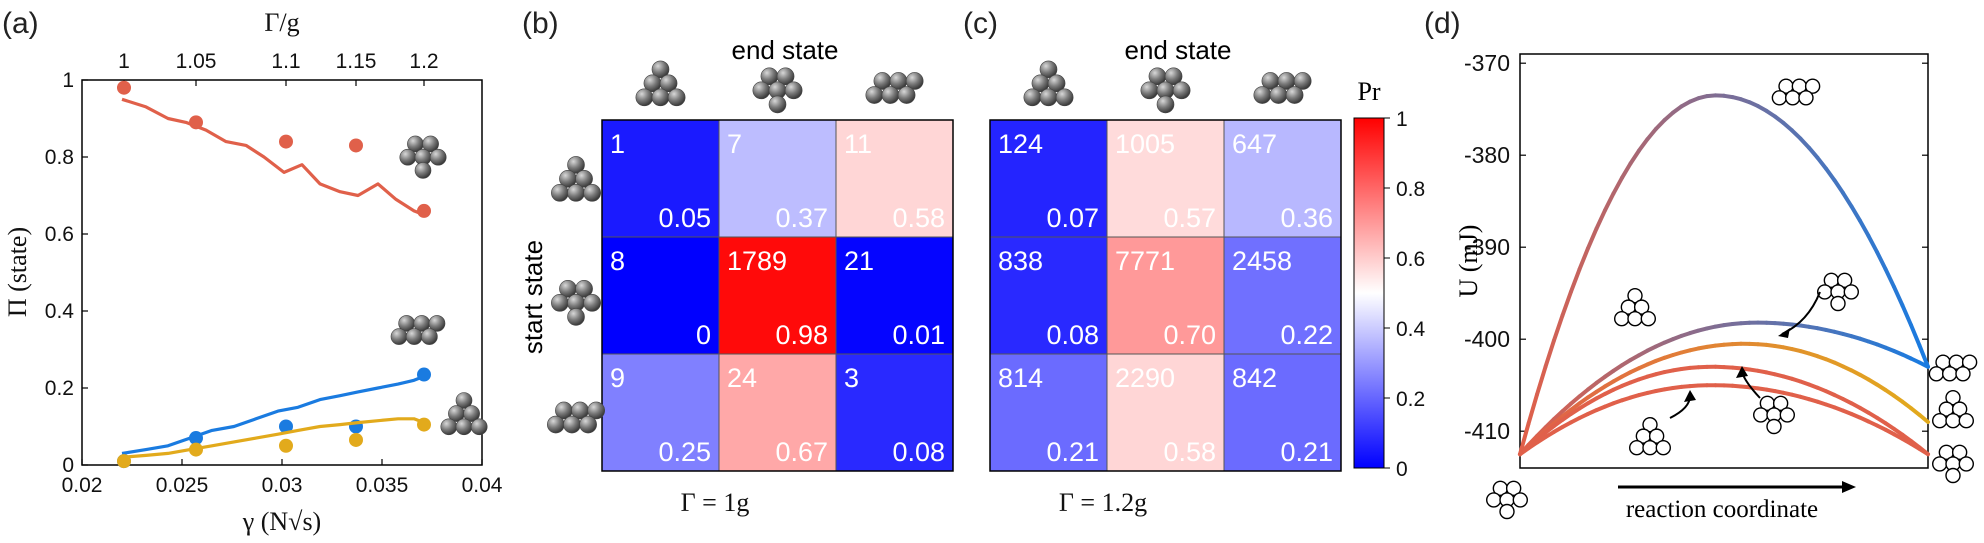 Image resolution: width=1984 pixels, height=543 pixels. What do you see at coordinates (734, 144) in the screenshot?
I see `cell-count: 7` at bounding box center [734, 144].